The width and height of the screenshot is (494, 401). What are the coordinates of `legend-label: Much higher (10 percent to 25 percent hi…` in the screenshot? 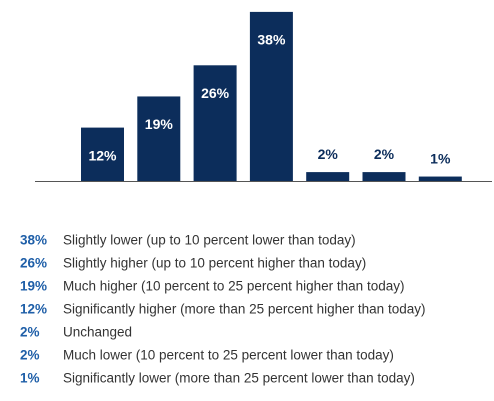 It's located at (233, 286).